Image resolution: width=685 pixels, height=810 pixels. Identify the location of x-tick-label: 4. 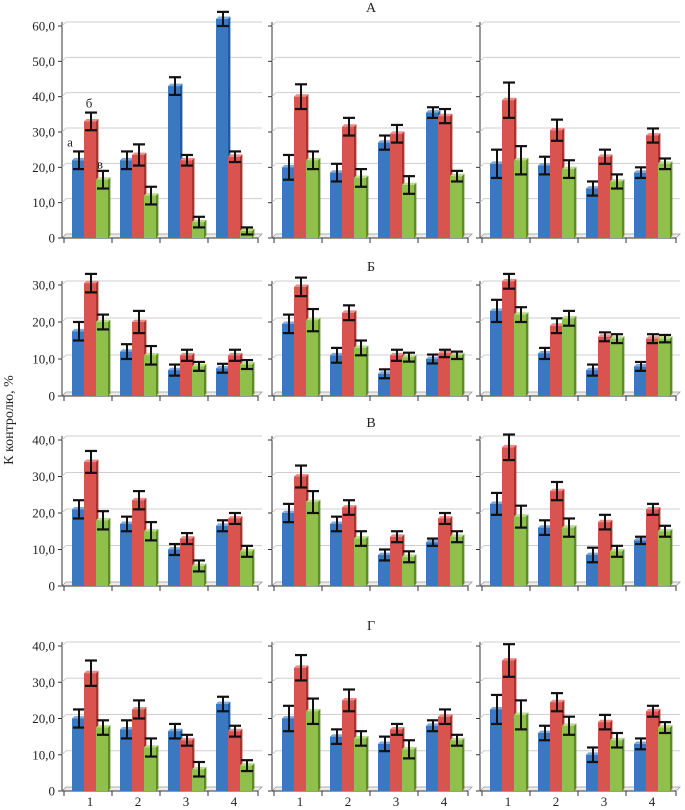
(234, 801).